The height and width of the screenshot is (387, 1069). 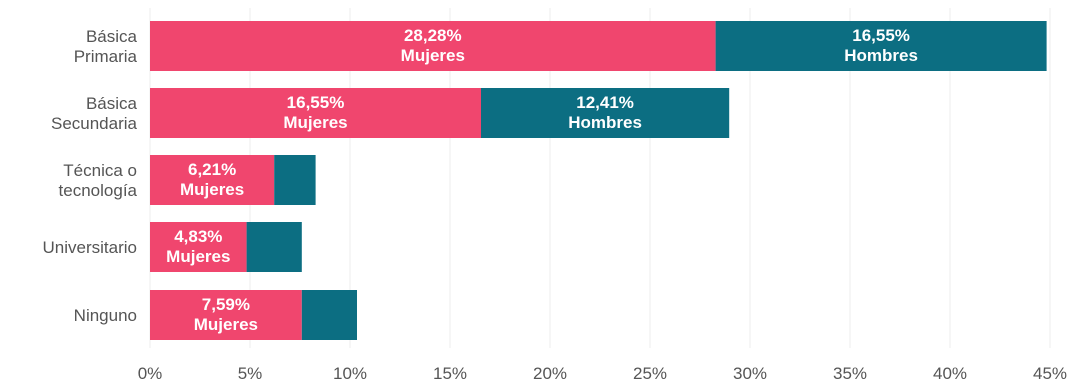 What do you see at coordinates (950, 373) in the screenshot?
I see `x-tick-label: 40%` at bounding box center [950, 373].